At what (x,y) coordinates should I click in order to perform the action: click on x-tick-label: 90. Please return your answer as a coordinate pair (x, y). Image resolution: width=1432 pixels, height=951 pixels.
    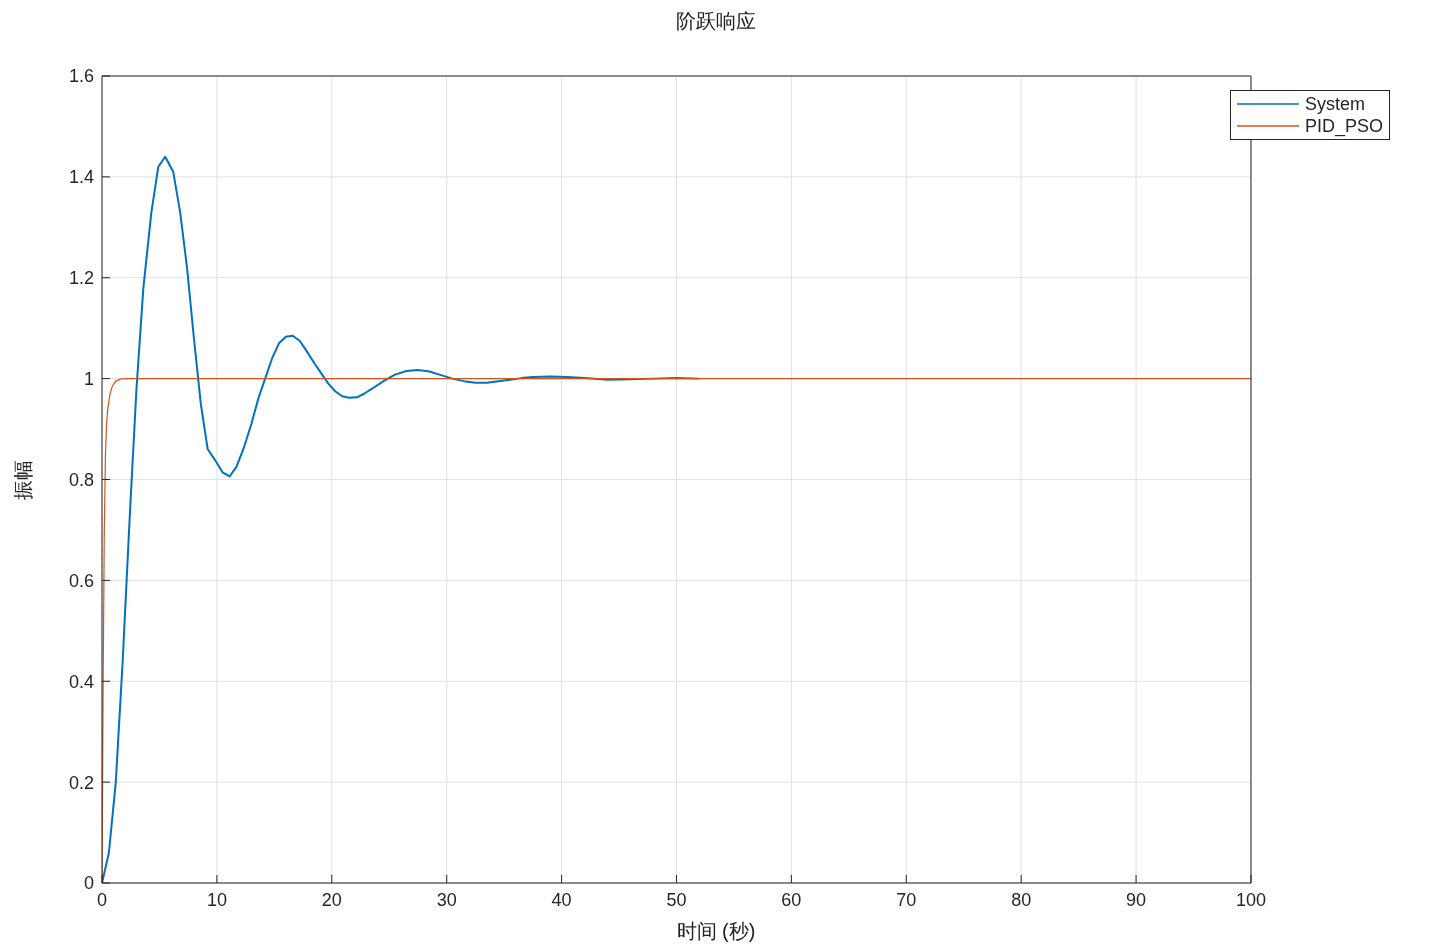
    Looking at the image, I should click on (1136, 899).